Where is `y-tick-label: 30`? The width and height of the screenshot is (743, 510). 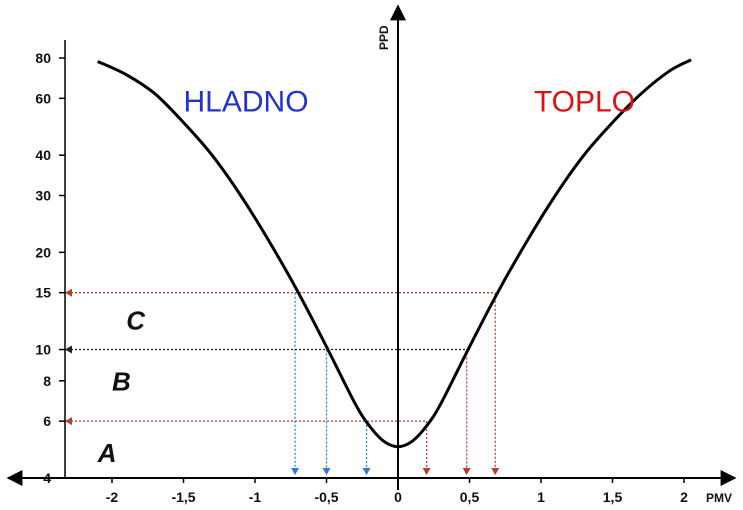 y-tick-label: 30 is located at coordinates (43, 196).